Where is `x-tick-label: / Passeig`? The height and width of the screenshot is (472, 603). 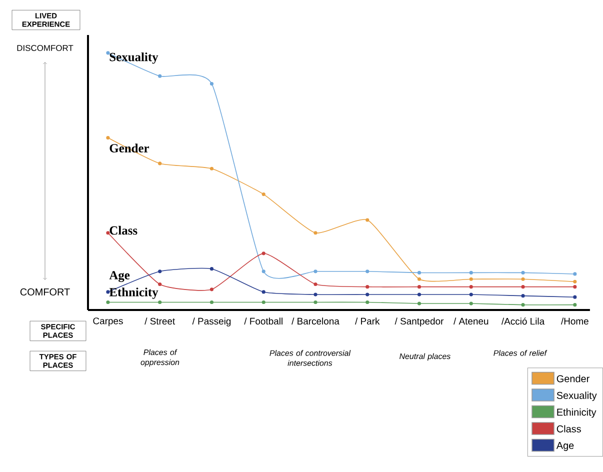 x-tick-label: / Passeig is located at coordinates (211, 322).